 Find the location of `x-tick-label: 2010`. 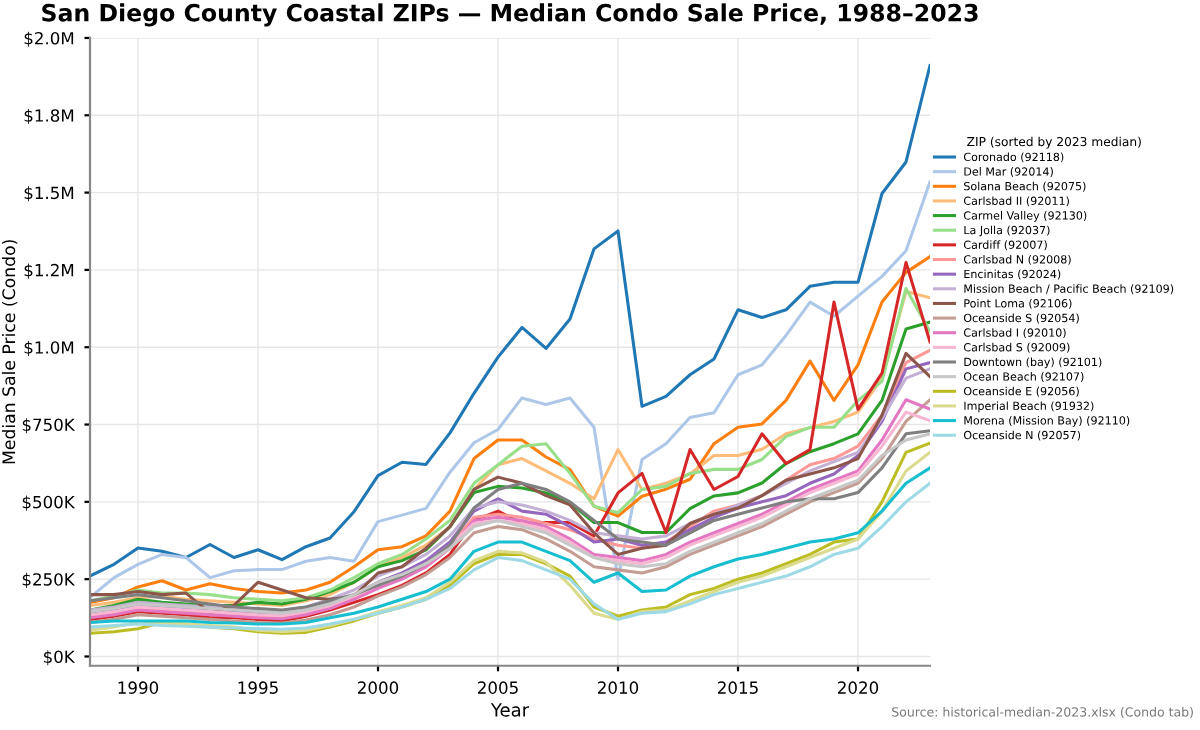

x-tick-label: 2010 is located at coordinates (618, 687).